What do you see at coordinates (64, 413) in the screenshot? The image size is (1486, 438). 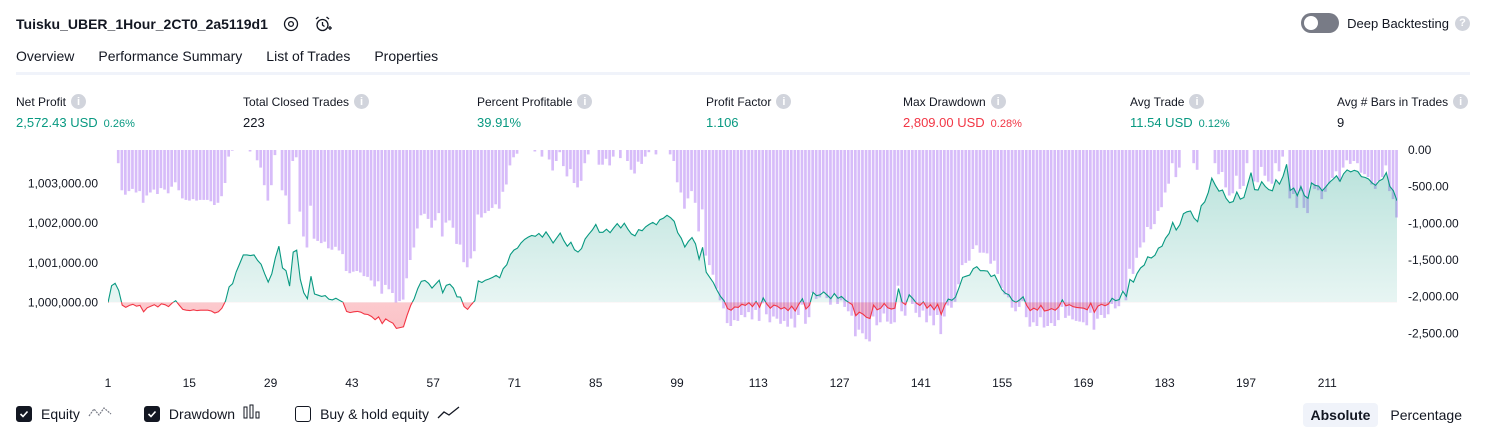 I see `legend-equity: Equity` at bounding box center [64, 413].